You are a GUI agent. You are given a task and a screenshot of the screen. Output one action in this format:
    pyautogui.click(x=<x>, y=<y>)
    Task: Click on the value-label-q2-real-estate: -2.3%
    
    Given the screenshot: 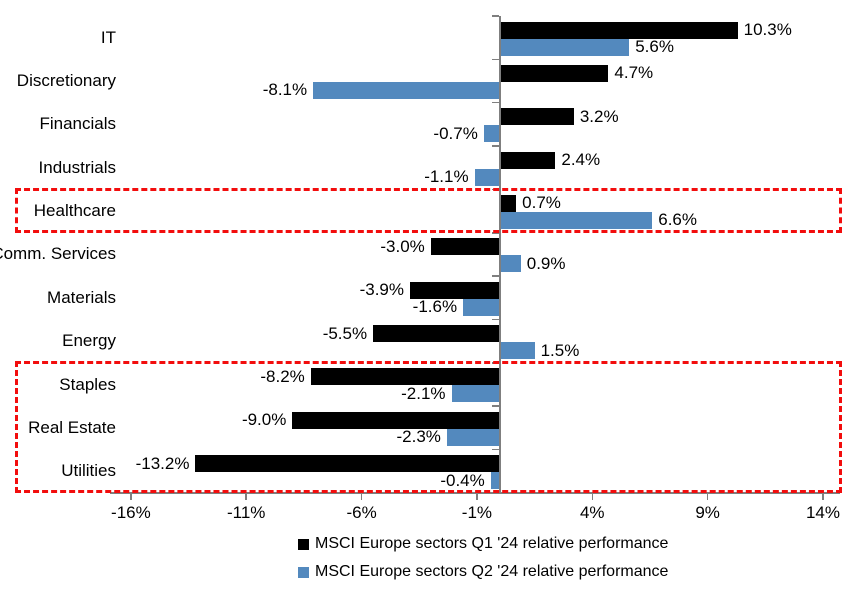 What is the action you would take?
    pyautogui.click(x=418, y=437)
    